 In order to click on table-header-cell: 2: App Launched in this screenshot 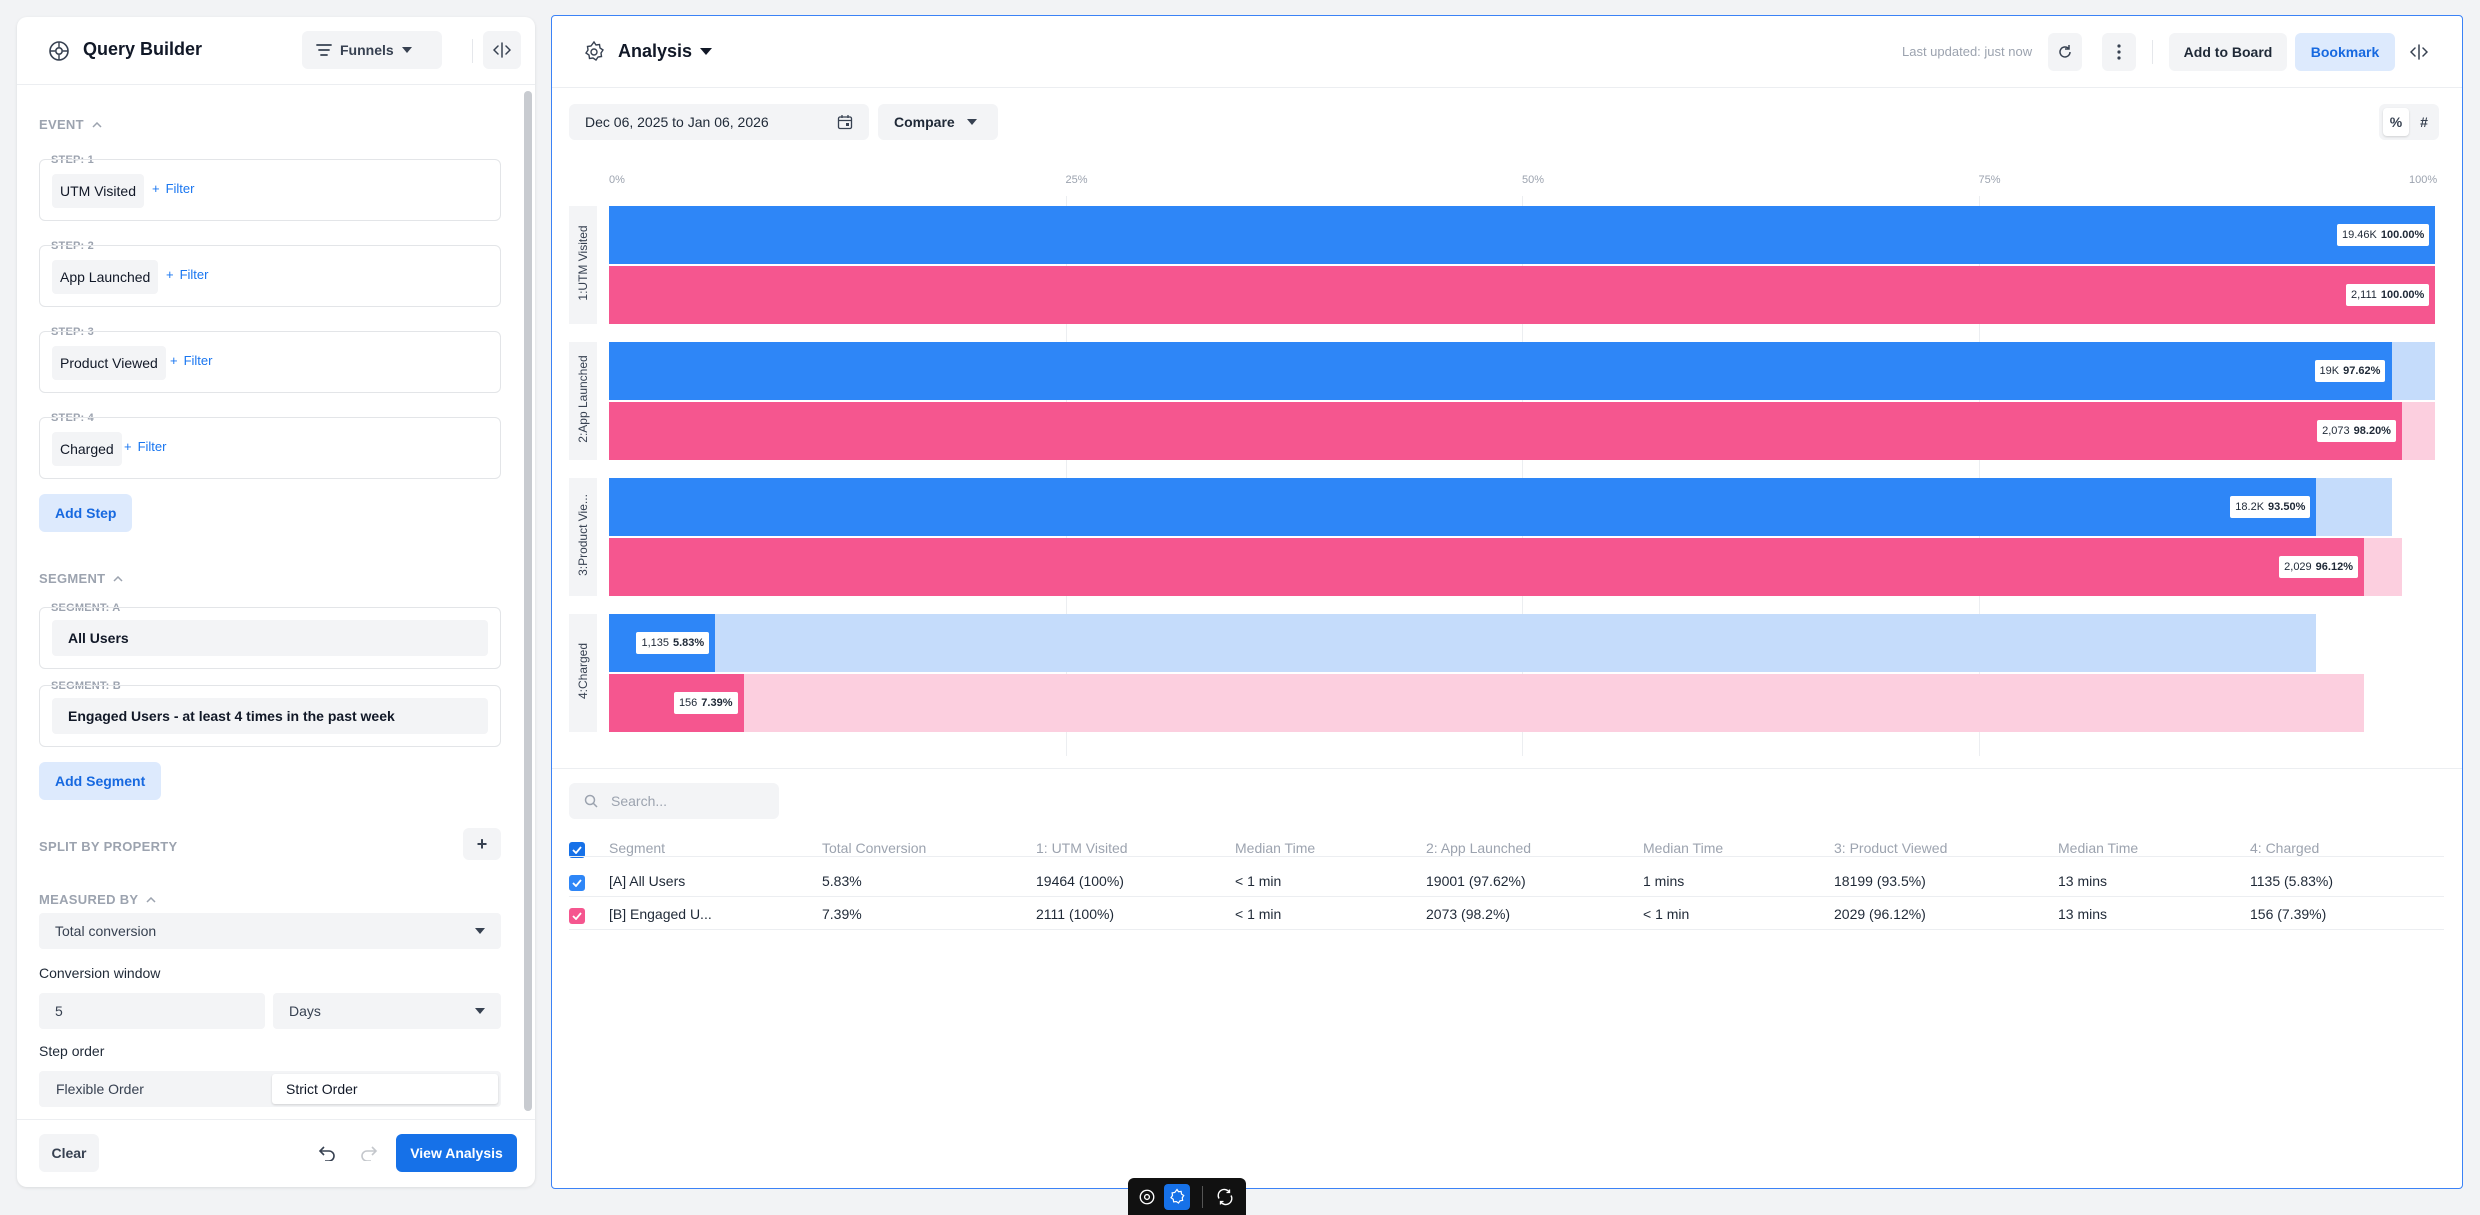, I will do `click(1479, 848)`.